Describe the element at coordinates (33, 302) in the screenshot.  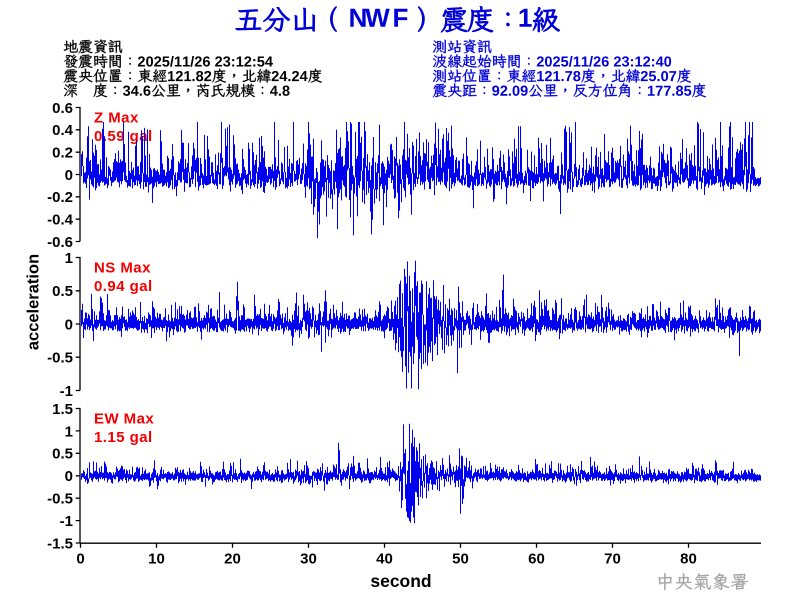
I see `svg-text: acceleration` at that location.